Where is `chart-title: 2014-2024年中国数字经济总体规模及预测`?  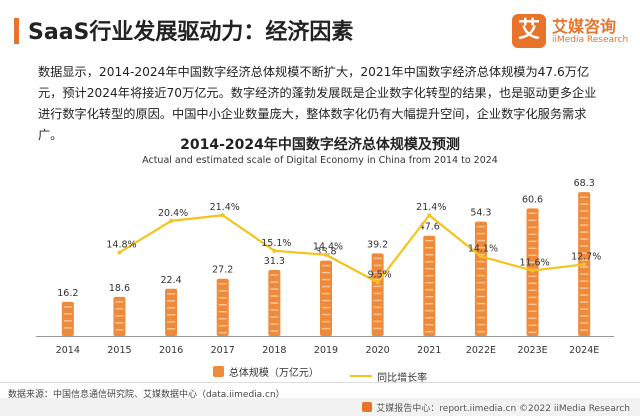
chart-title: 2014-2024年中国数字经济总体规模及预测 is located at coordinates (320, 145).